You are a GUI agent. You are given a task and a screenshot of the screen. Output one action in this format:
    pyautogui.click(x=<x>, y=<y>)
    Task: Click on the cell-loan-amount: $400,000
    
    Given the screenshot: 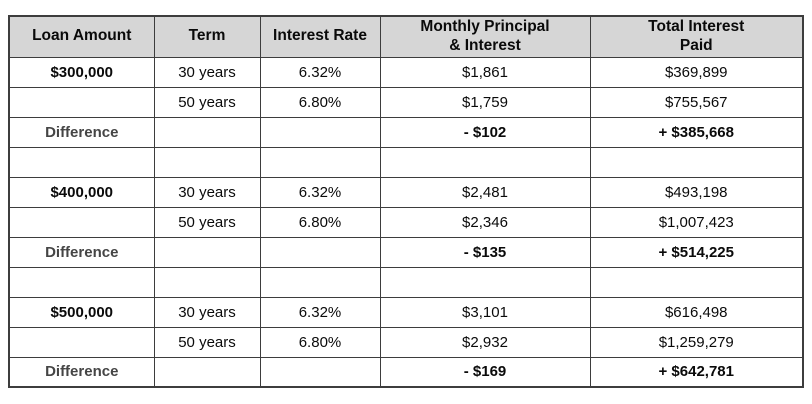 What is the action you would take?
    pyautogui.click(x=81, y=192)
    